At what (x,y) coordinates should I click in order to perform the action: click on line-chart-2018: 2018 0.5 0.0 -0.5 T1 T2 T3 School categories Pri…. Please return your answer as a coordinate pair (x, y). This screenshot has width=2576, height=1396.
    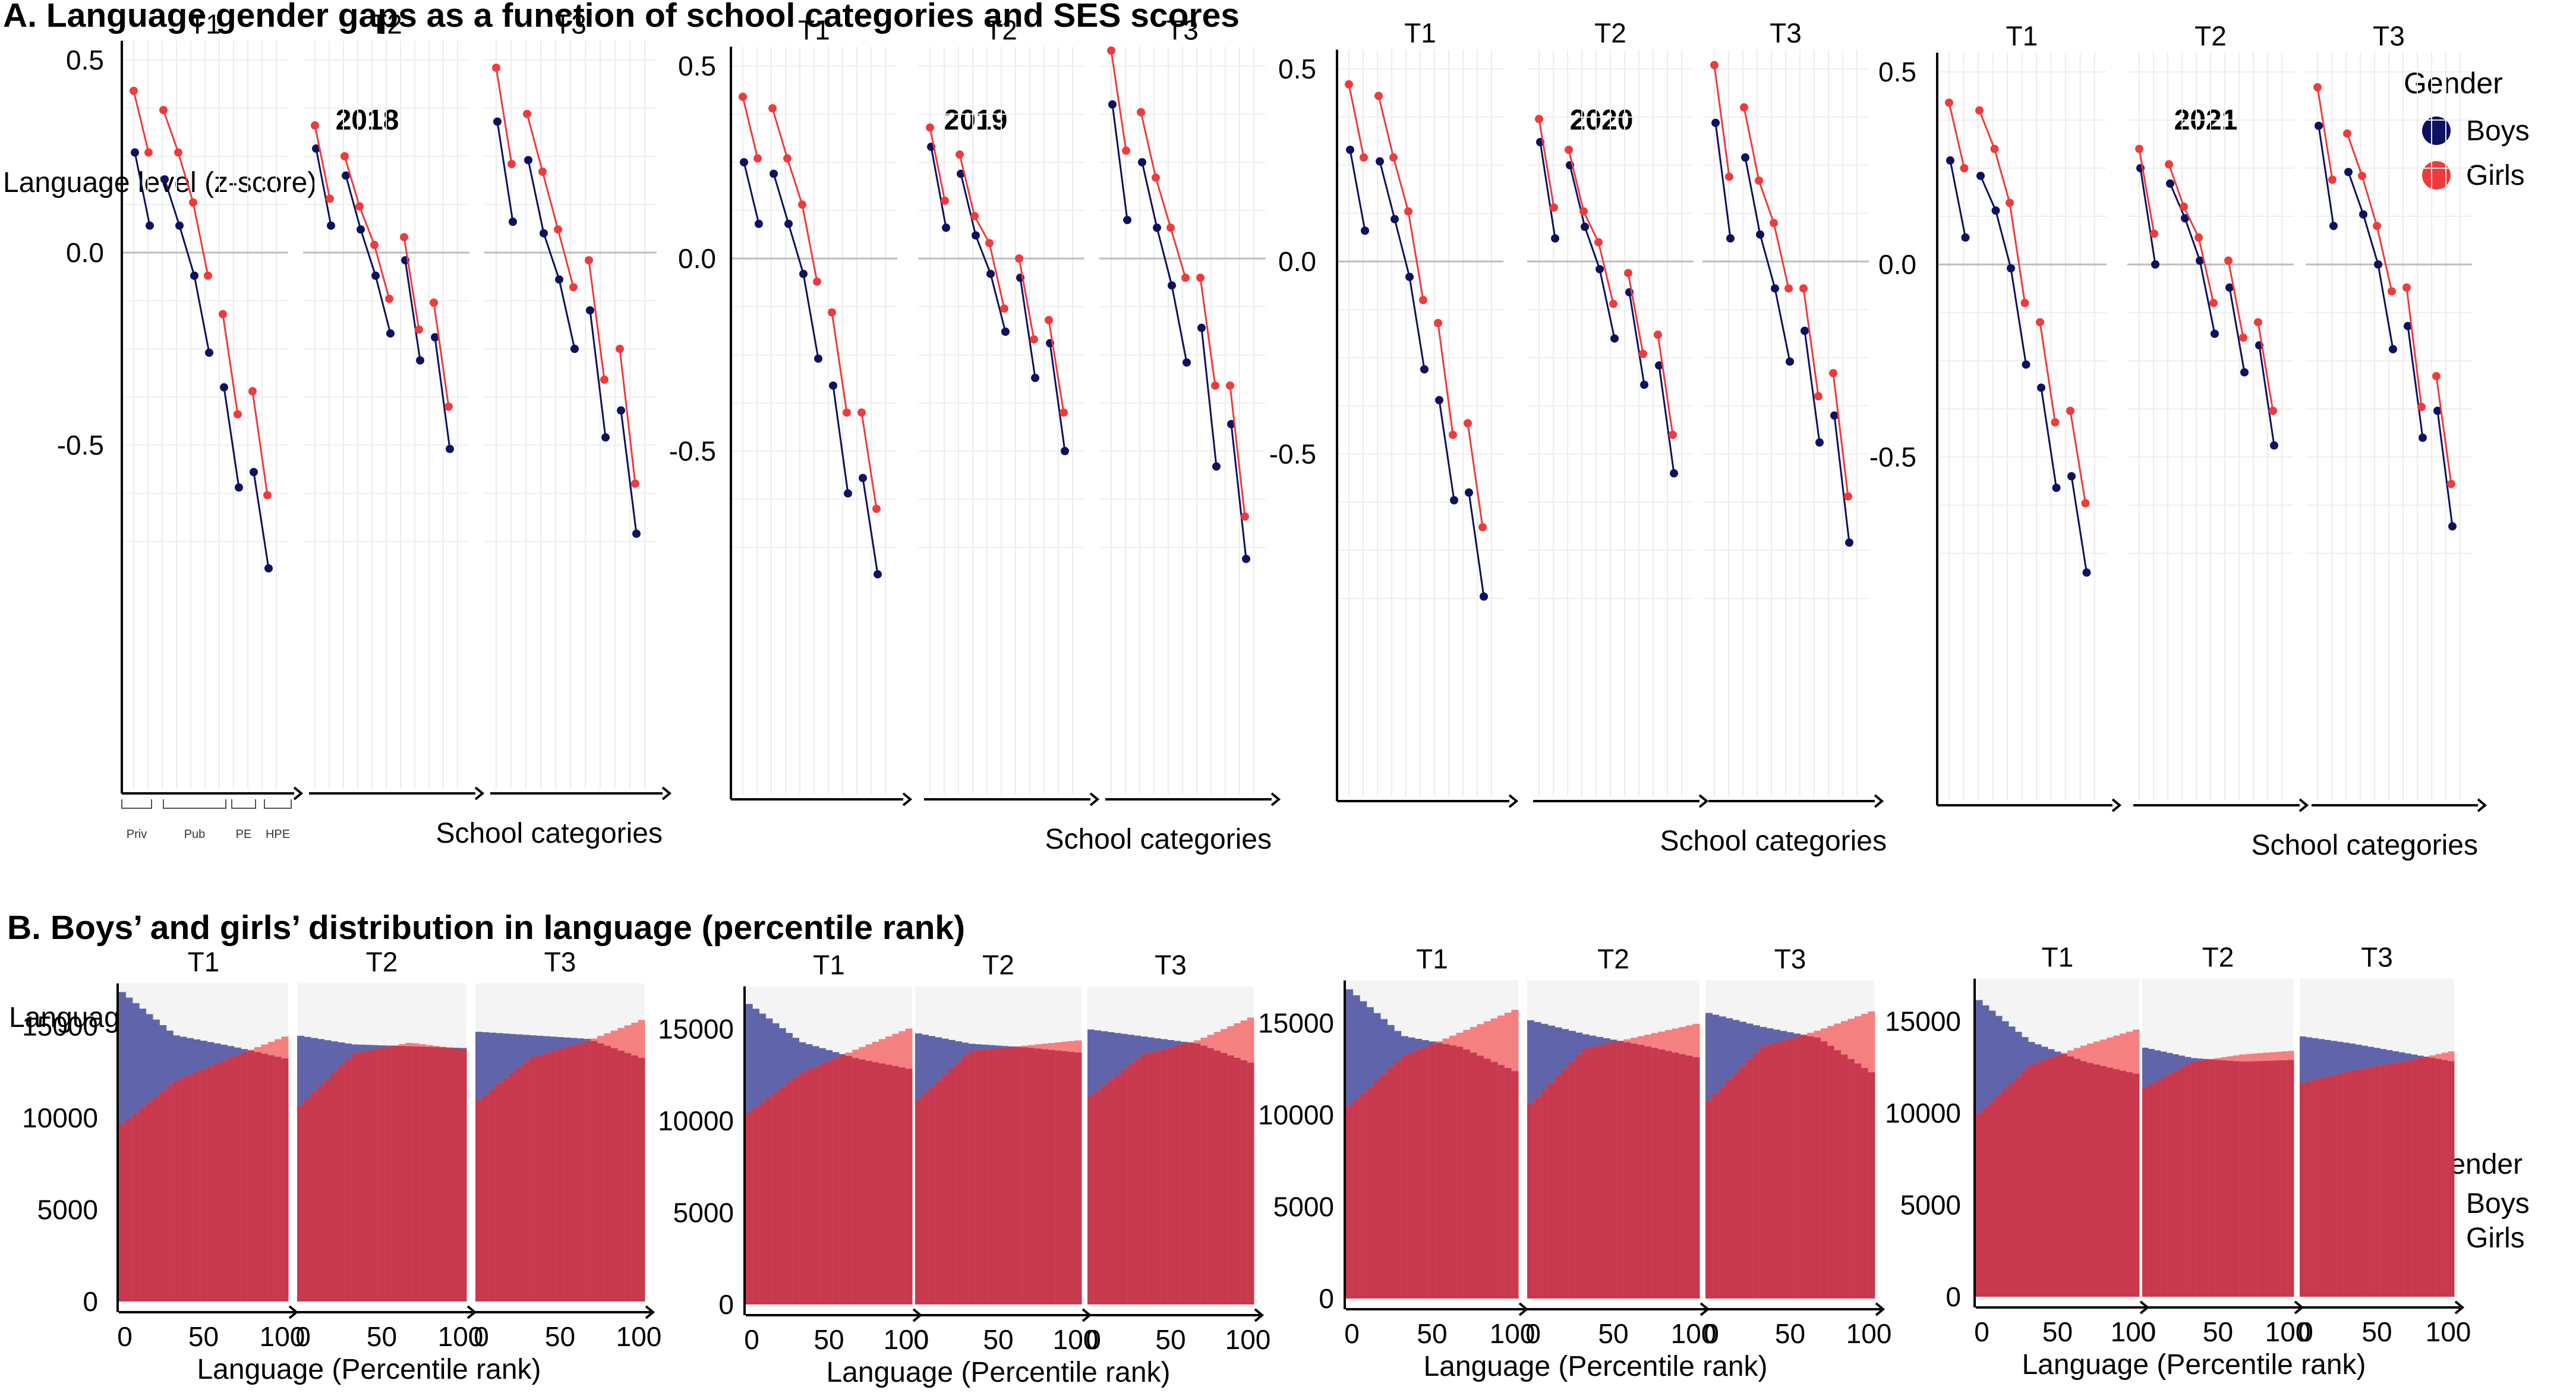
    Looking at the image, I should click on (365, 429).